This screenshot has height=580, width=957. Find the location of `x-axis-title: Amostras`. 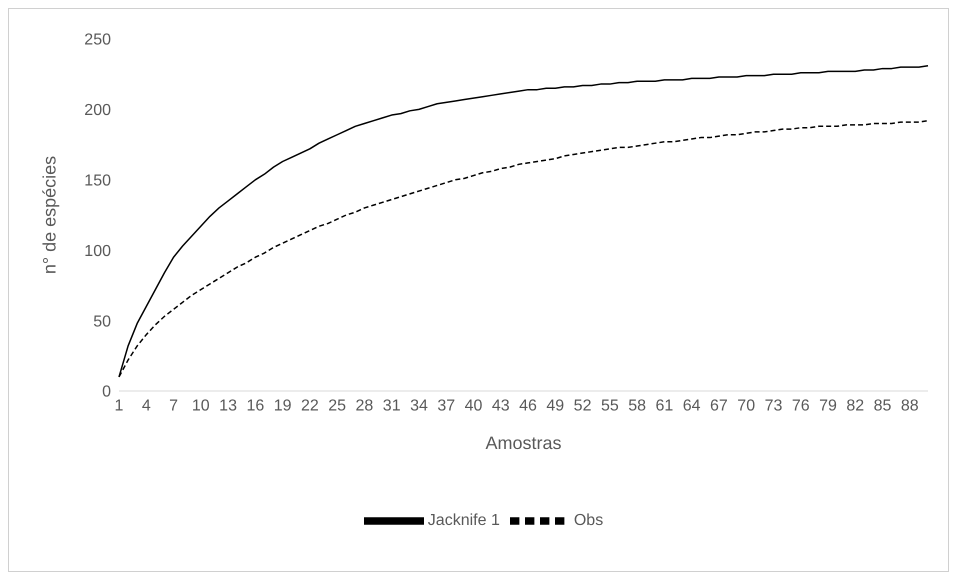

x-axis-title: Amostras is located at coordinates (523, 443).